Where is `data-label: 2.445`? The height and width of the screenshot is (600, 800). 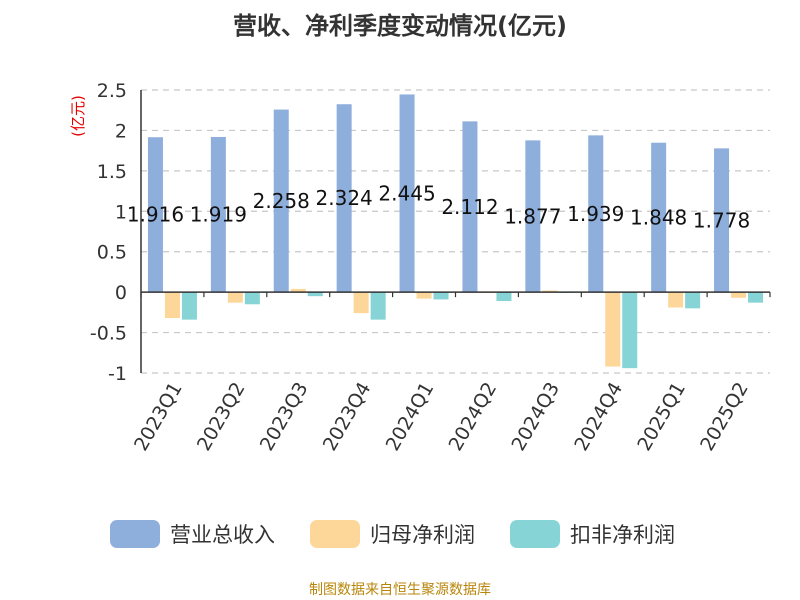 data-label: 2.445 is located at coordinates (406, 193).